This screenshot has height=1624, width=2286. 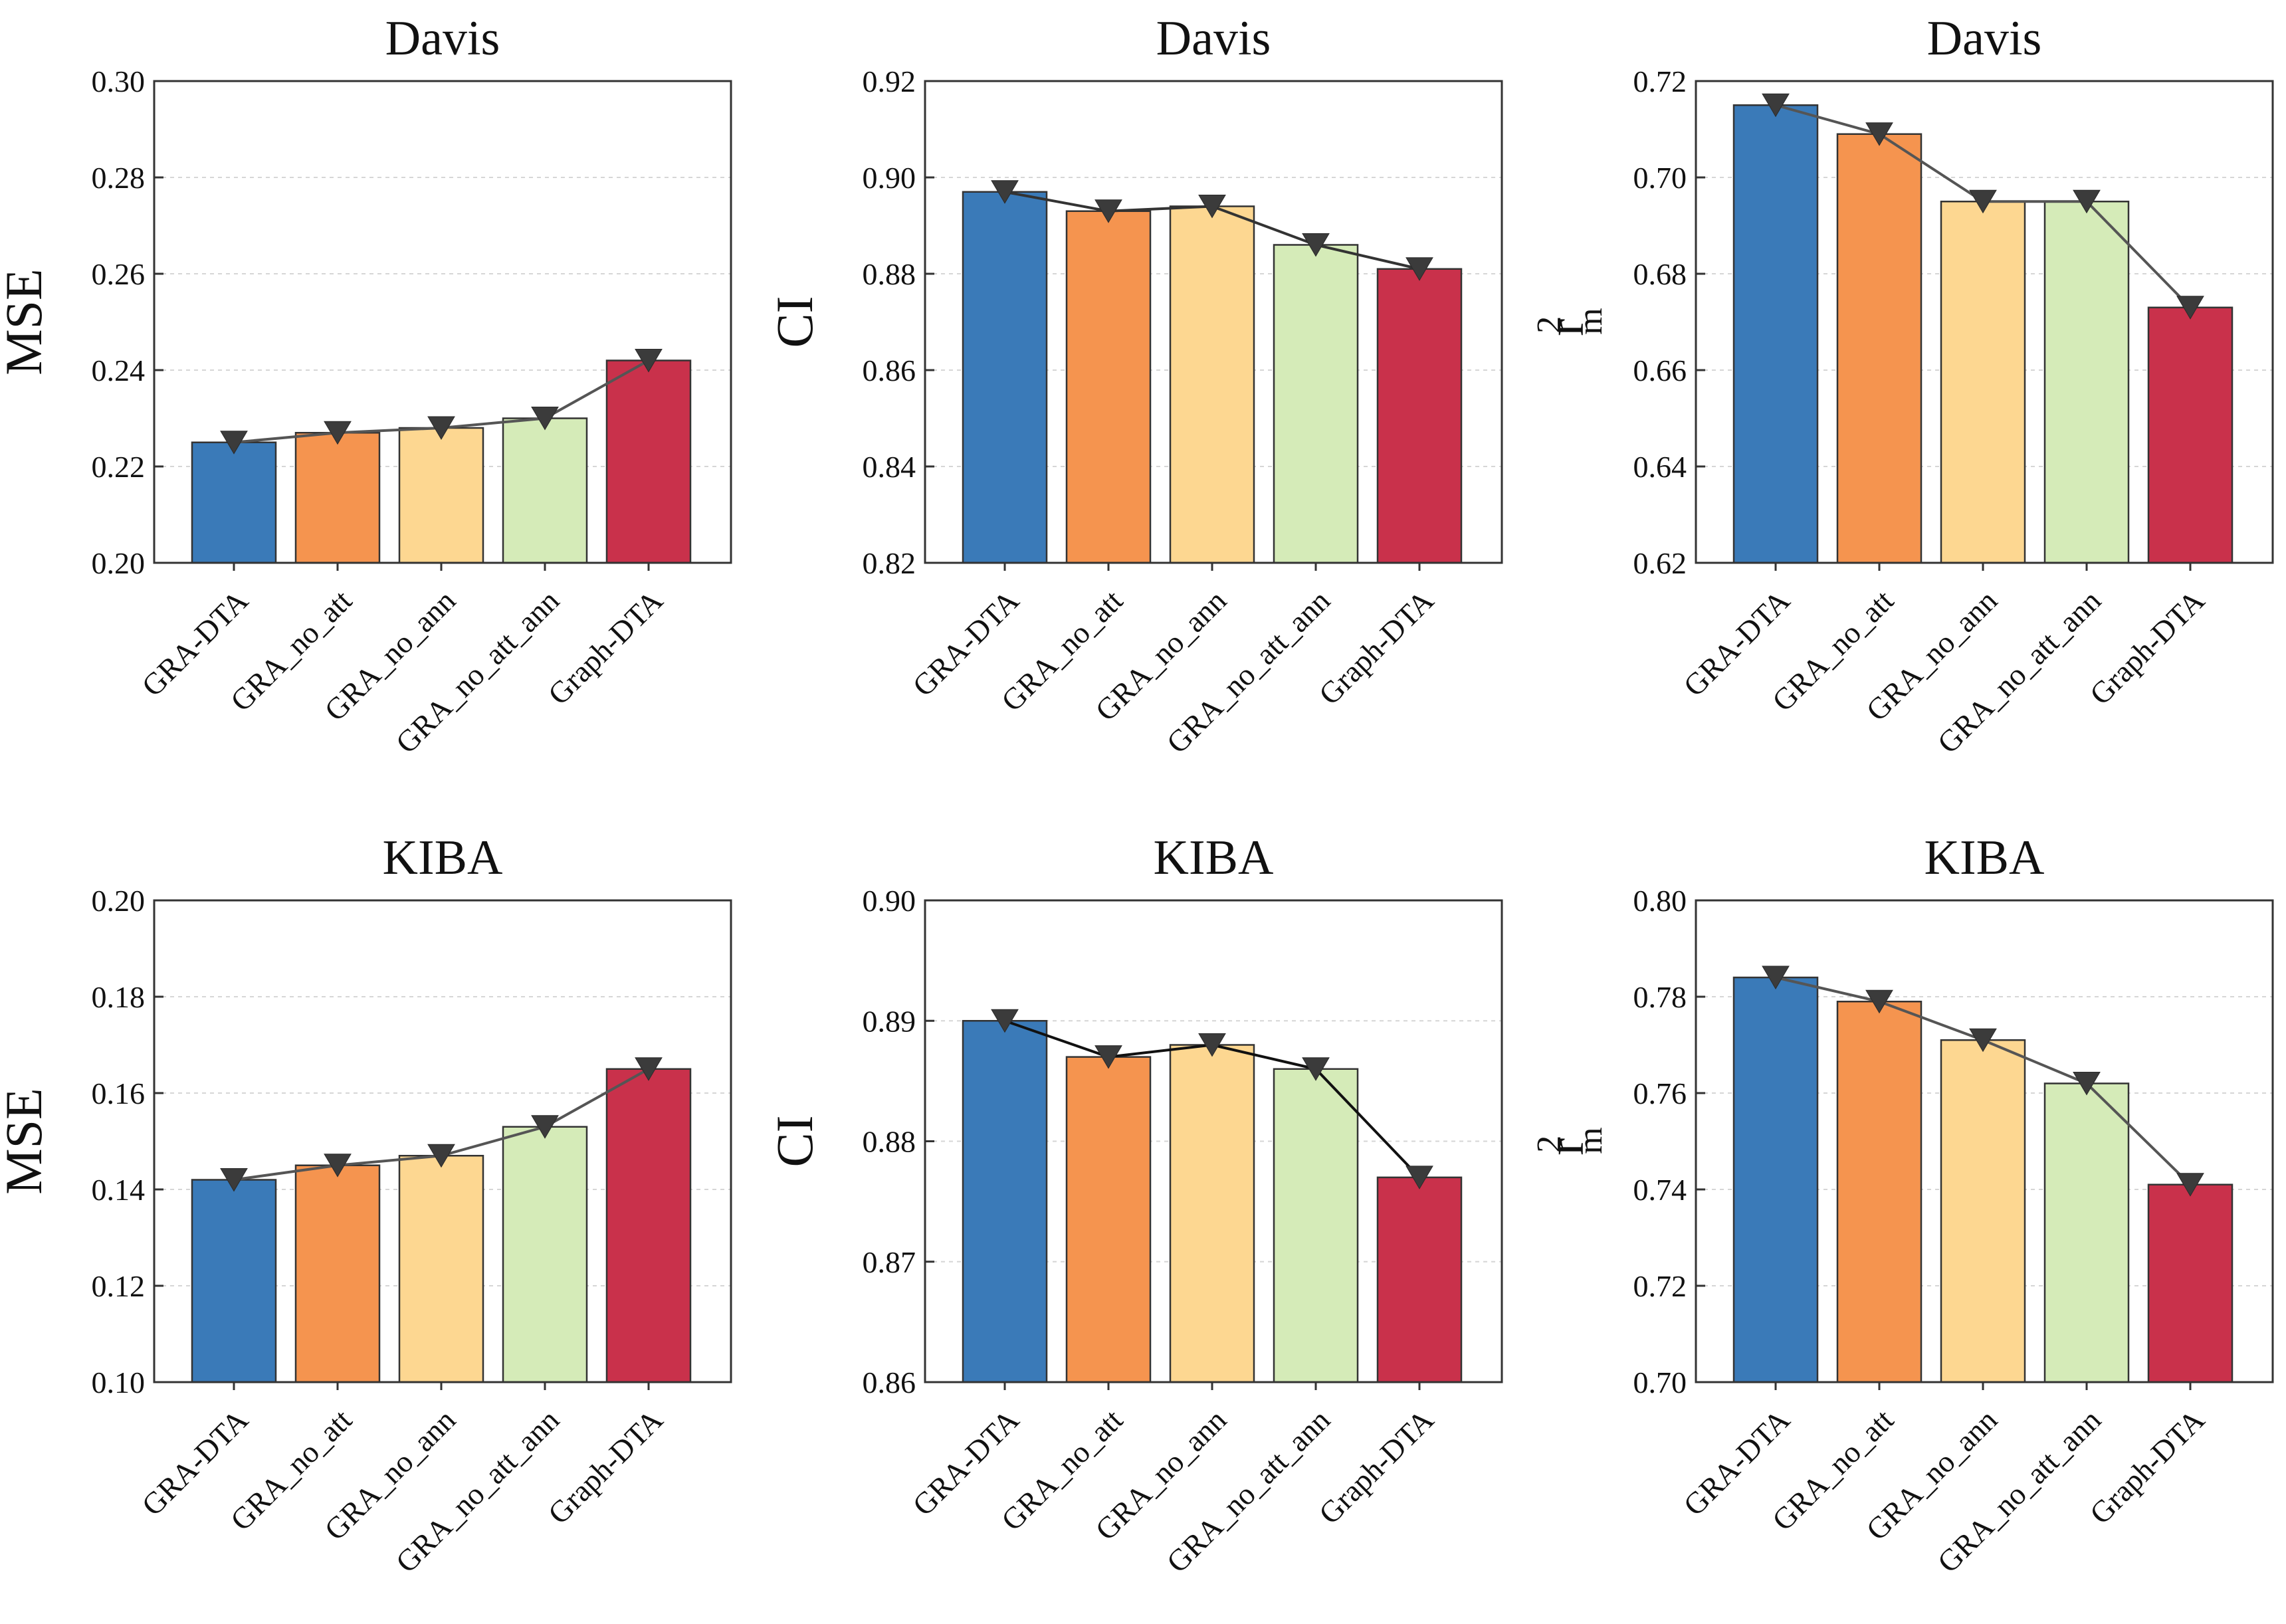 What do you see at coordinates (890, 1021) in the screenshot?
I see `y-tick-label: 0.89` at bounding box center [890, 1021].